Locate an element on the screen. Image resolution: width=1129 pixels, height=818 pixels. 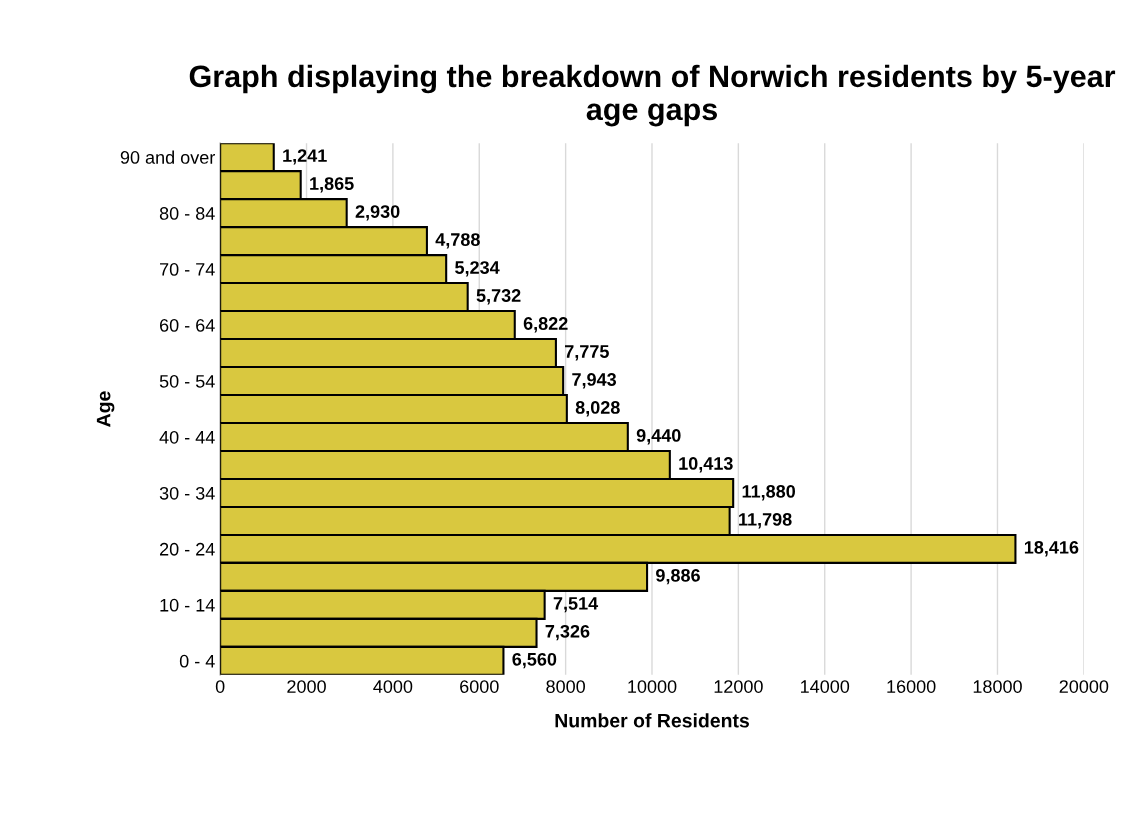
y-tick-label: 40 - 44 is located at coordinates (187, 437).